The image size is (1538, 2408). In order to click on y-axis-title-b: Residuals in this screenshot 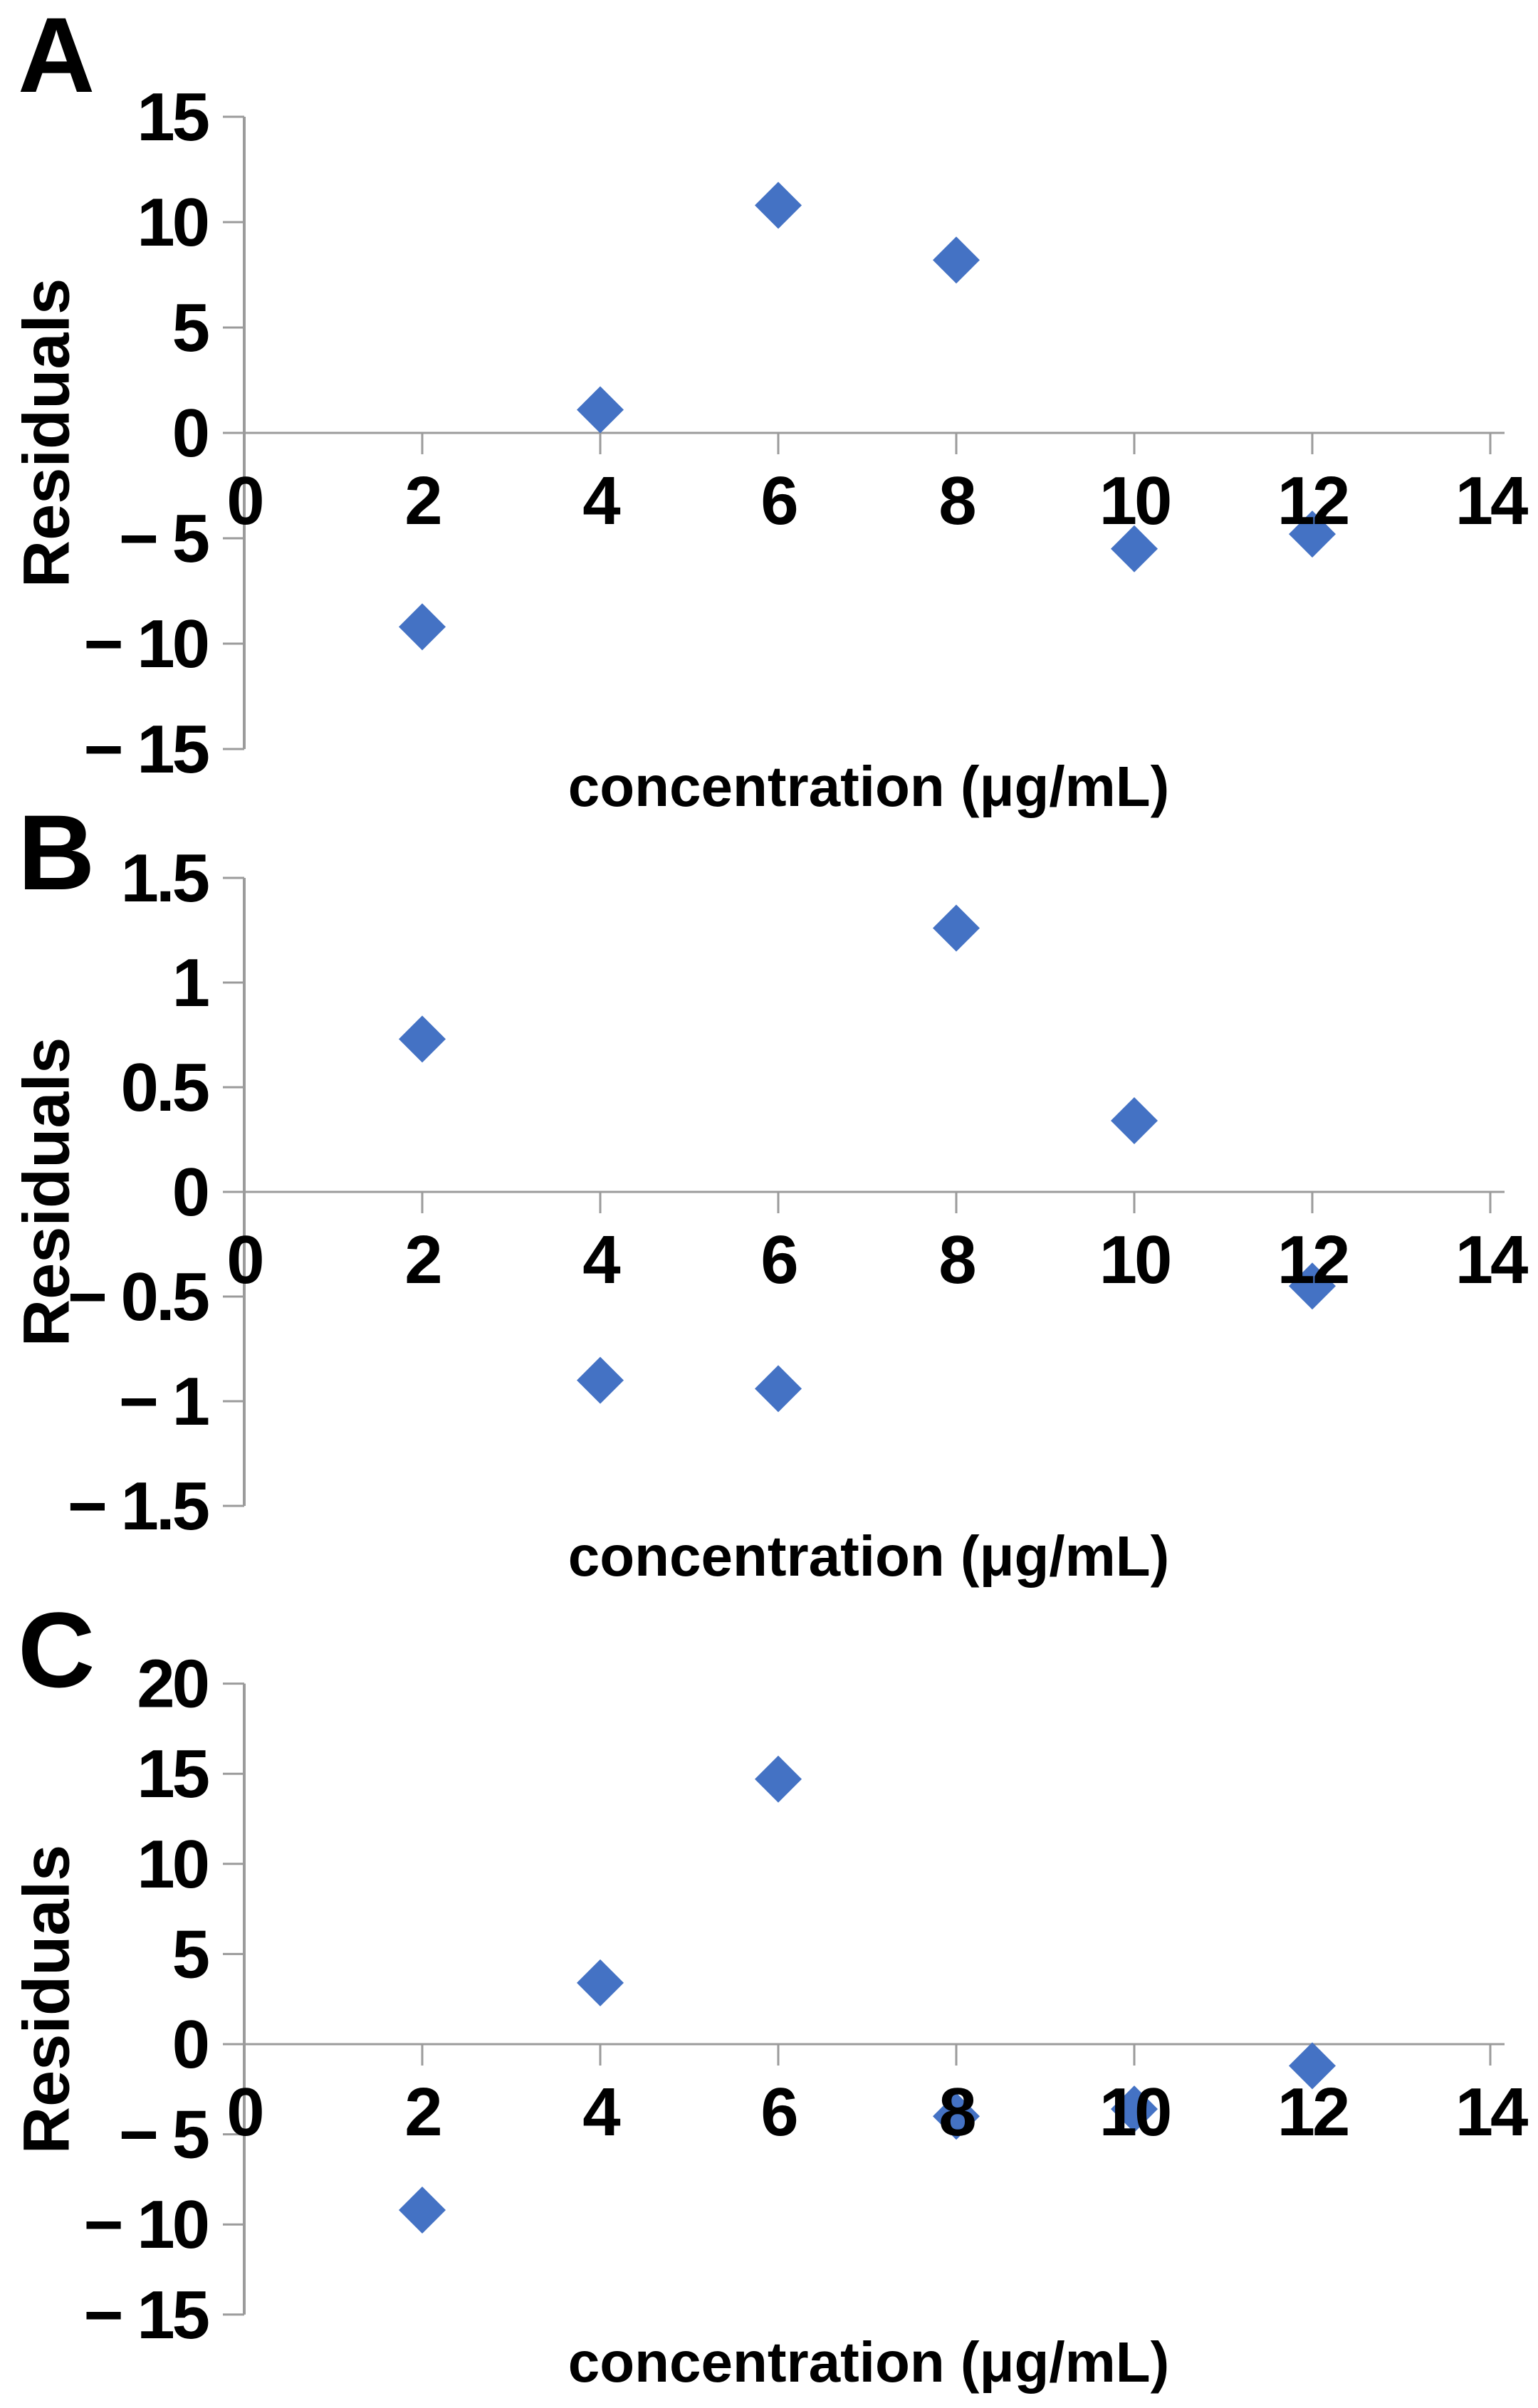, I will do `click(46, 1192)`.